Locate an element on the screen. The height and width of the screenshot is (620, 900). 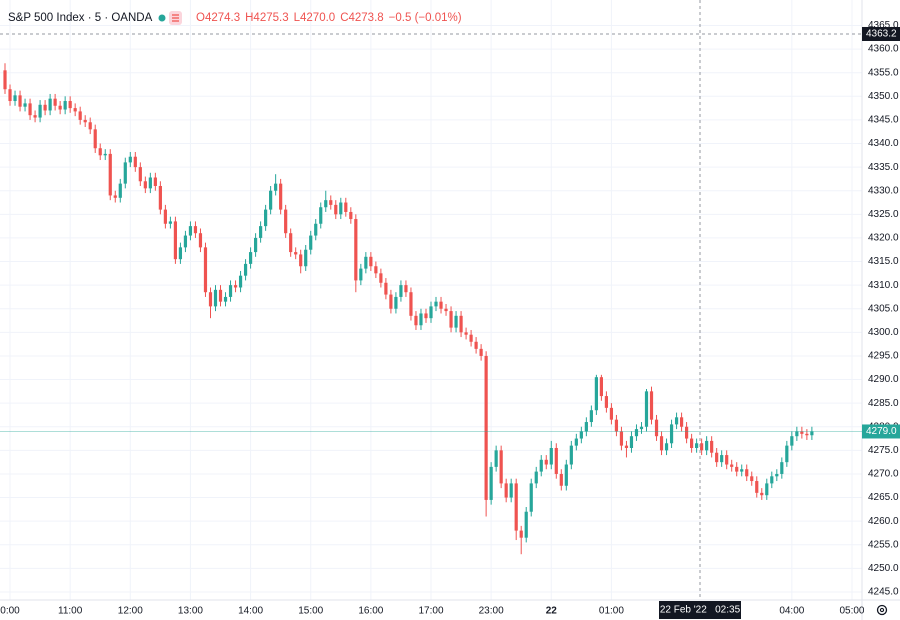
gear-hub is located at coordinates (882, 610).